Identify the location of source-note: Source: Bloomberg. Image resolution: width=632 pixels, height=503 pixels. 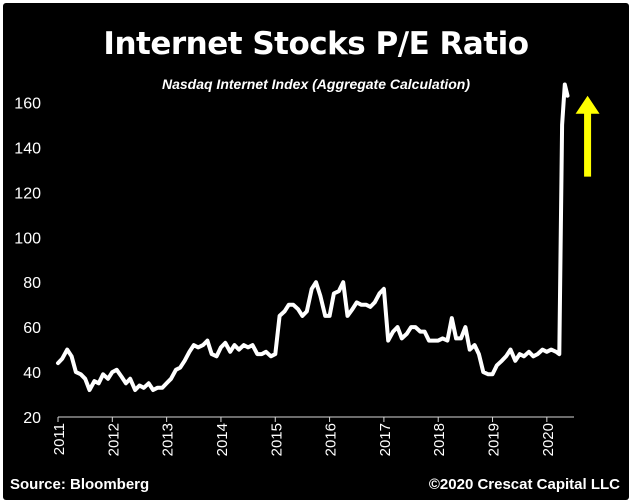
(80, 484).